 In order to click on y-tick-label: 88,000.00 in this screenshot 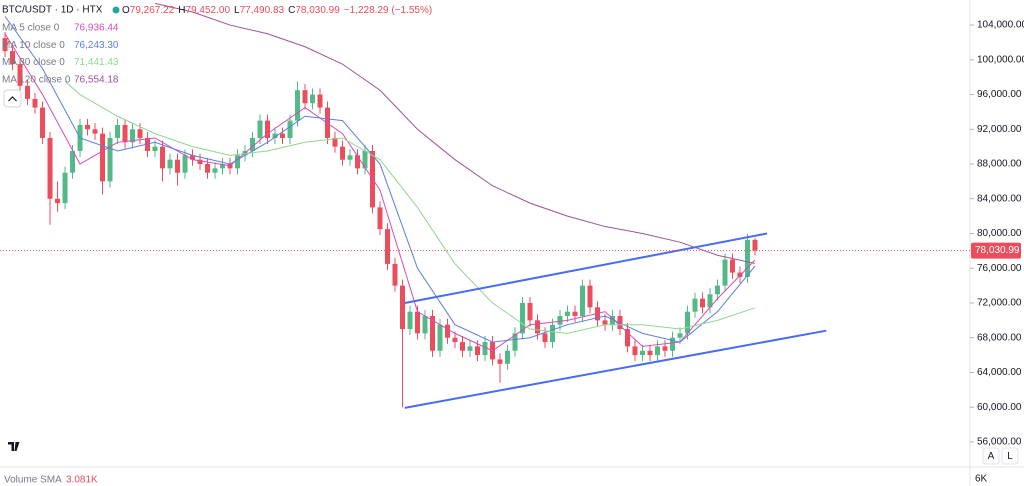, I will do `click(999, 164)`.